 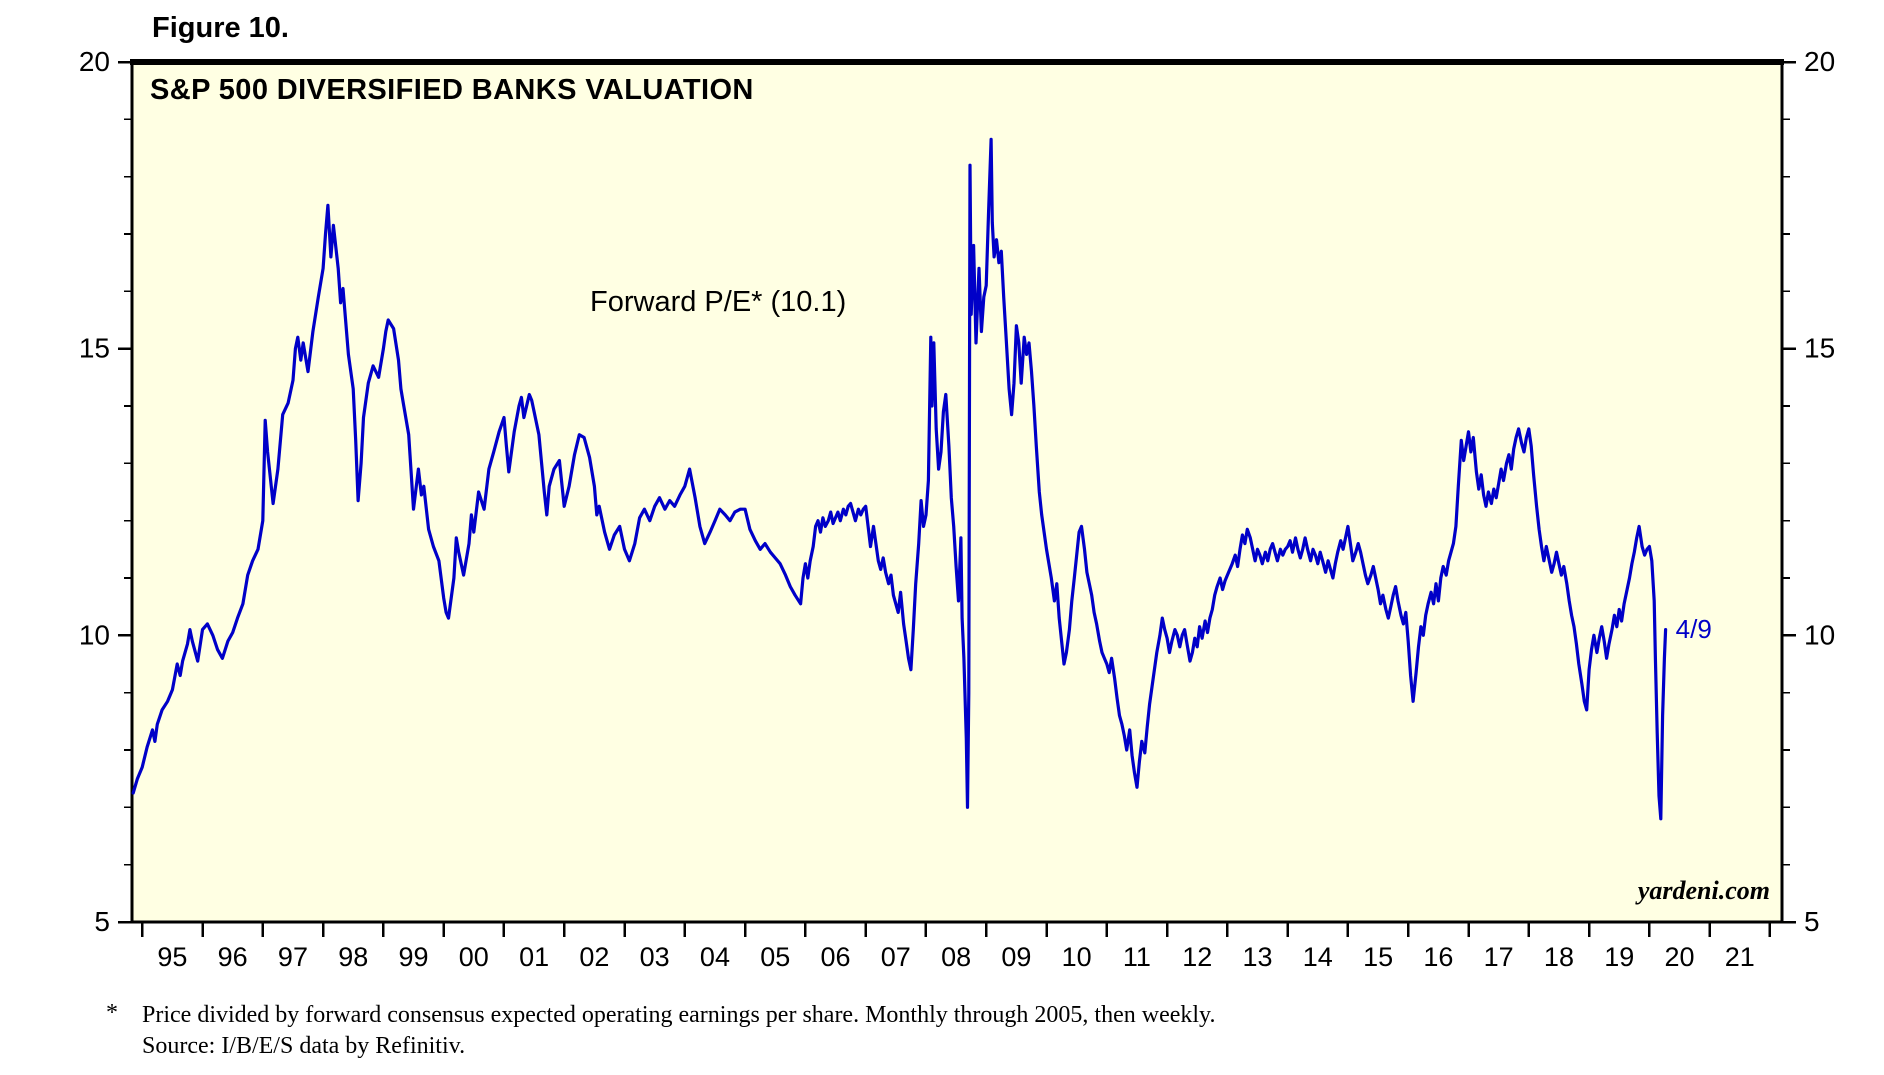 What do you see at coordinates (304, 1046) in the screenshot?
I see `footnote-line-2: Source: I/B/E/S data by Refinitiv.` at bounding box center [304, 1046].